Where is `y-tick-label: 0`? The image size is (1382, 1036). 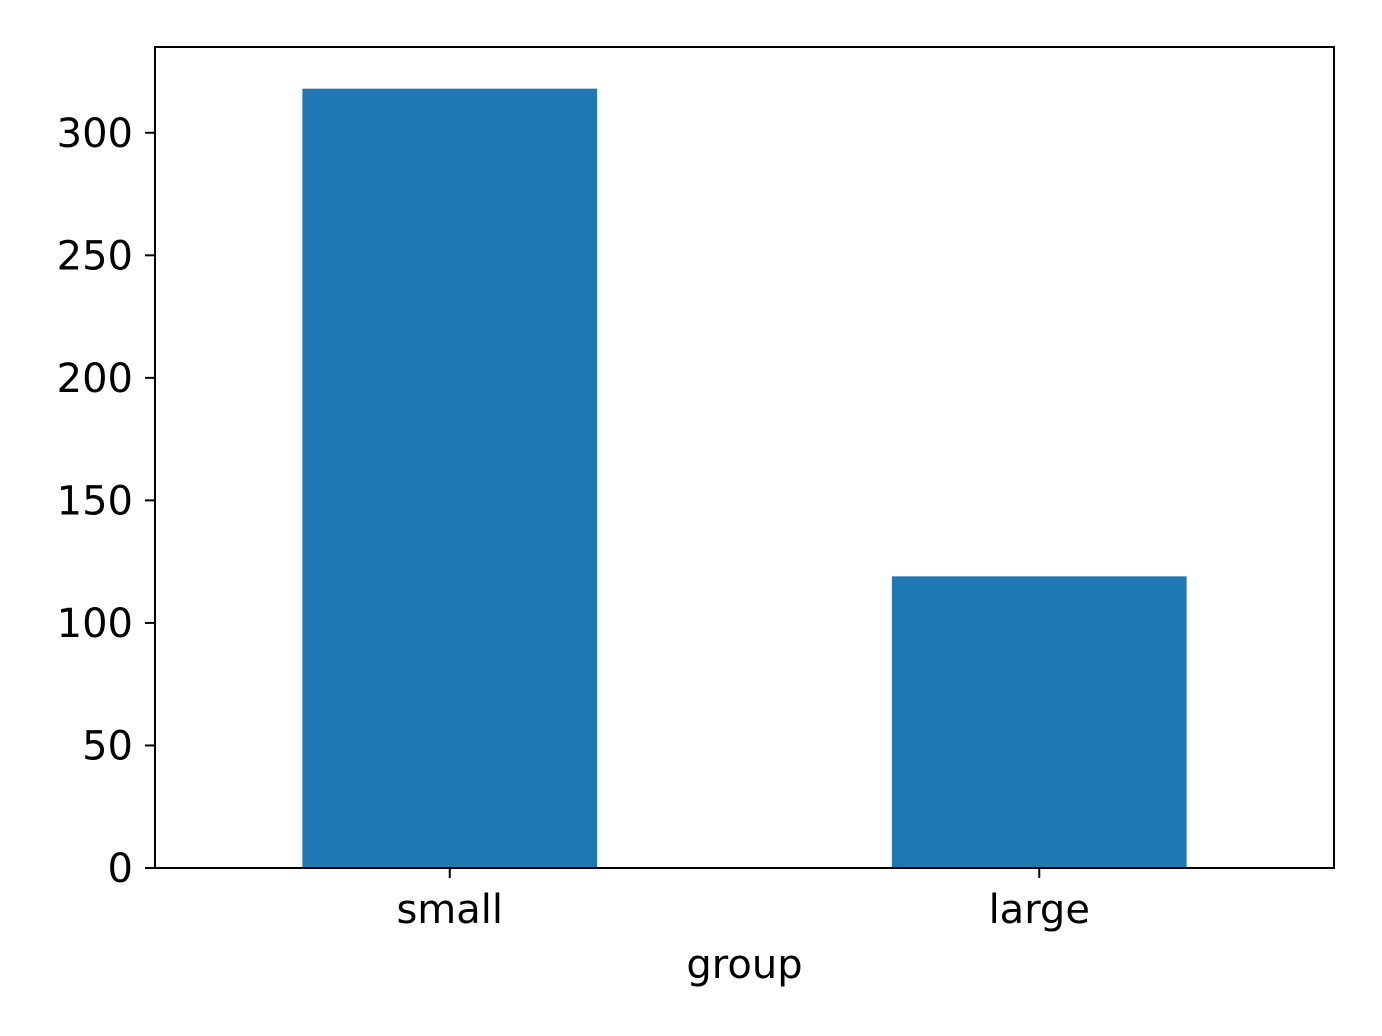 y-tick-label: 0 is located at coordinates (120, 869).